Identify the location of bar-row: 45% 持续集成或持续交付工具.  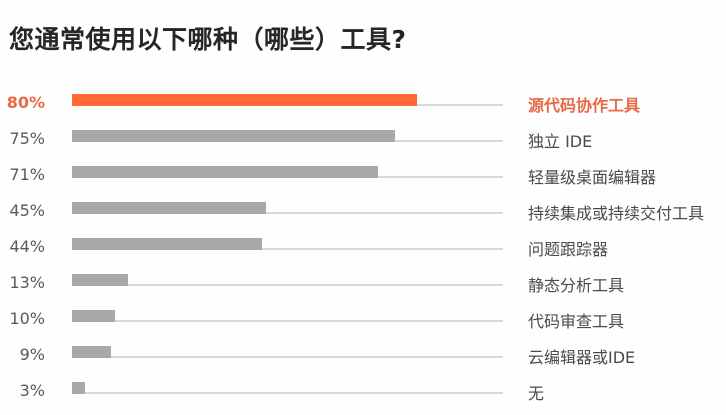
(363, 211).